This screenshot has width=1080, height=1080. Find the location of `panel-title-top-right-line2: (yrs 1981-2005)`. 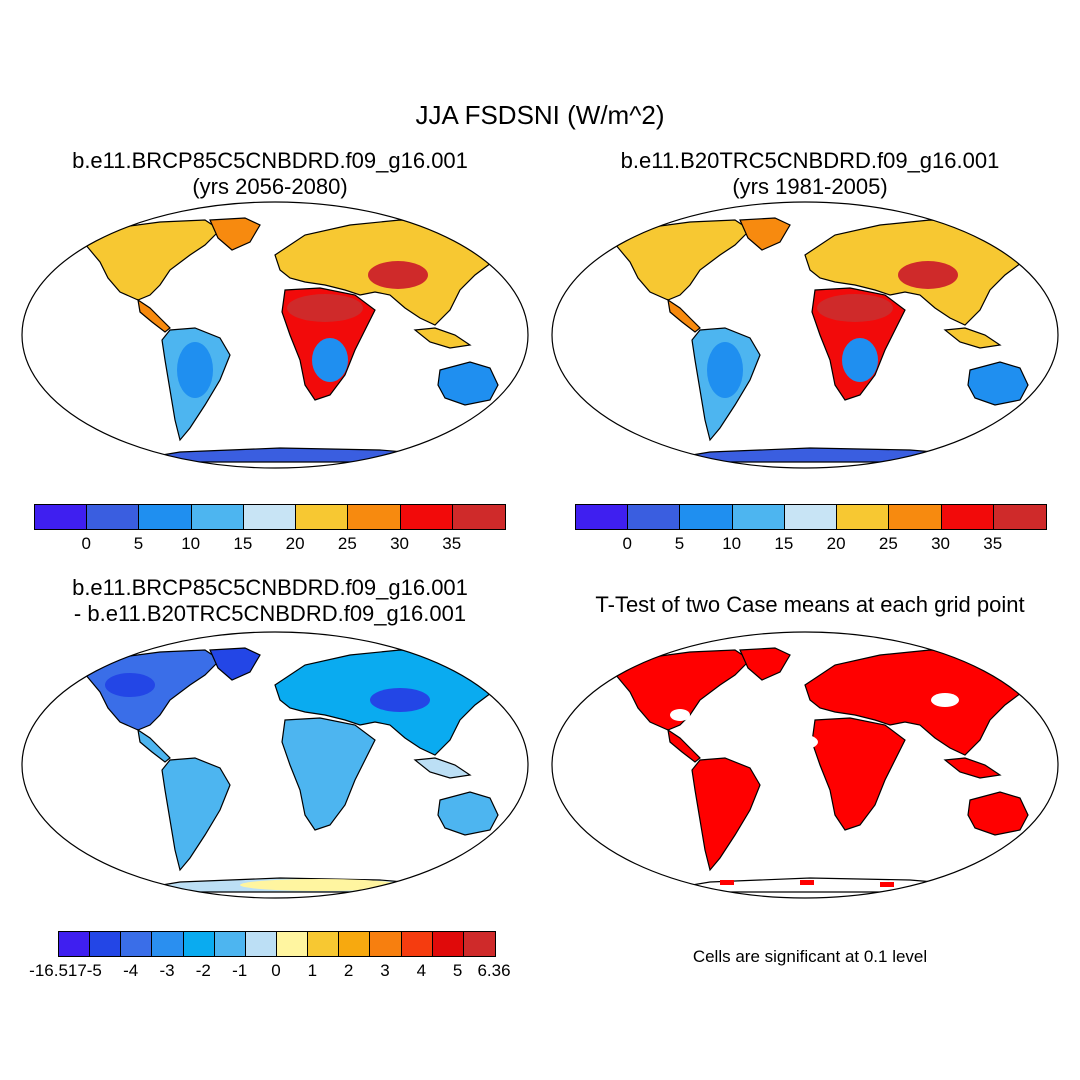

panel-title-top-right-line2: (yrs 1981-2005) is located at coordinates (810, 186).